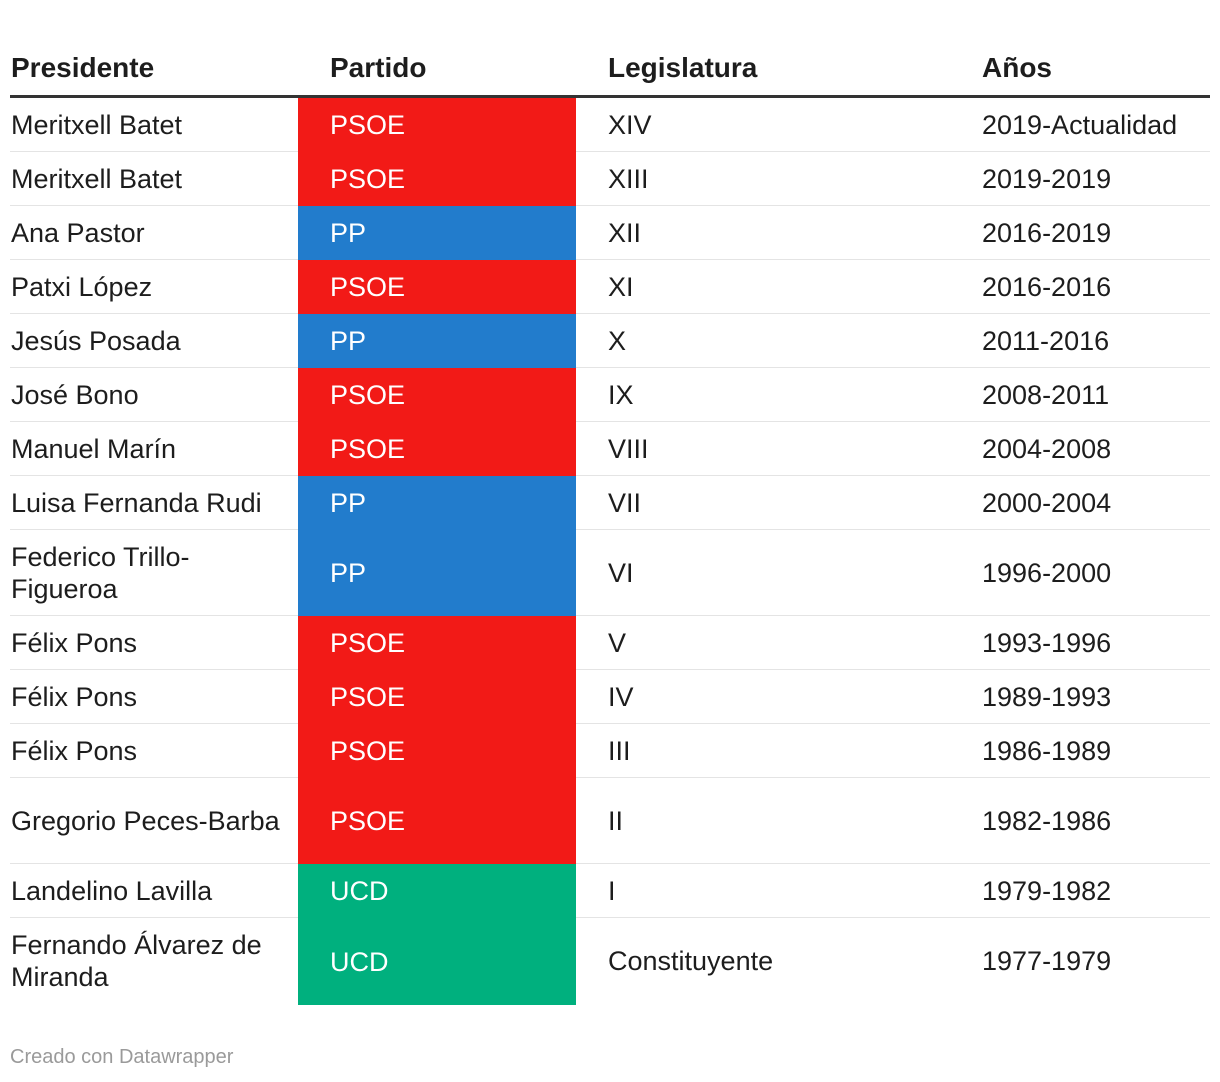 The width and height of the screenshot is (1220, 1082). I want to click on table-row: Meritxell Batet PSOE XIII 2019-2019, so click(610, 179).